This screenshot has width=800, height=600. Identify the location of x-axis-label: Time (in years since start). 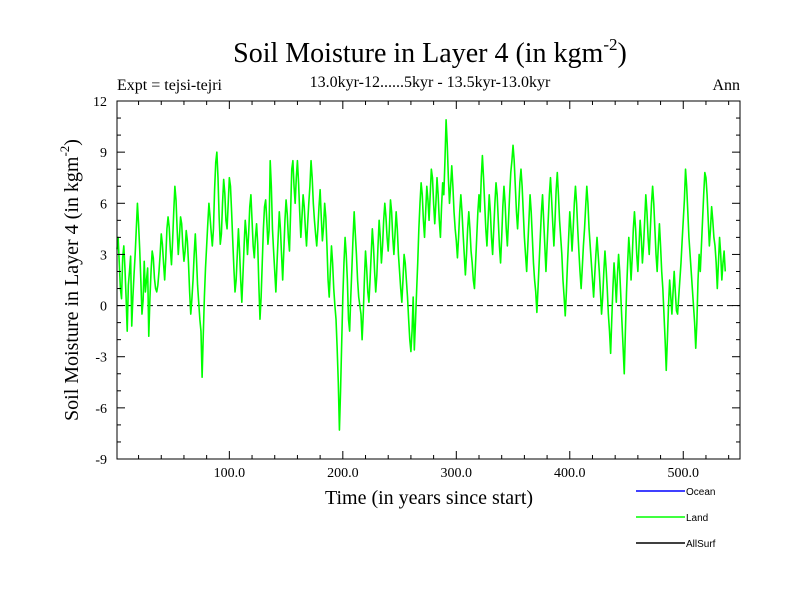
(429, 498).